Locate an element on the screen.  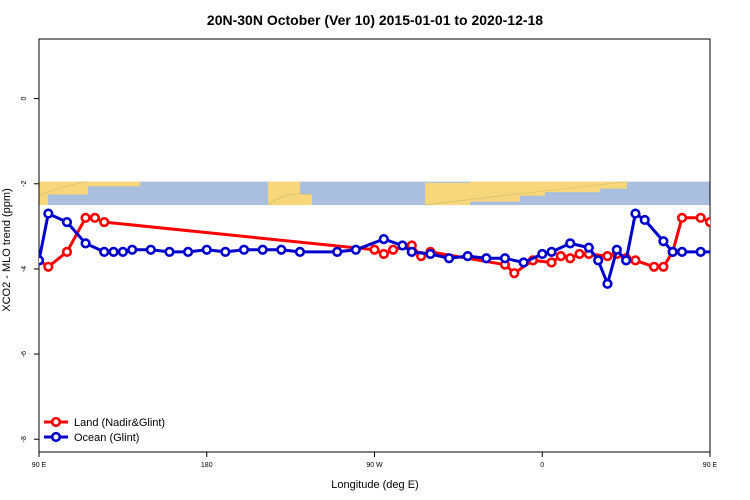
y-tick-label: -2 is located at coordinates (24, 184).